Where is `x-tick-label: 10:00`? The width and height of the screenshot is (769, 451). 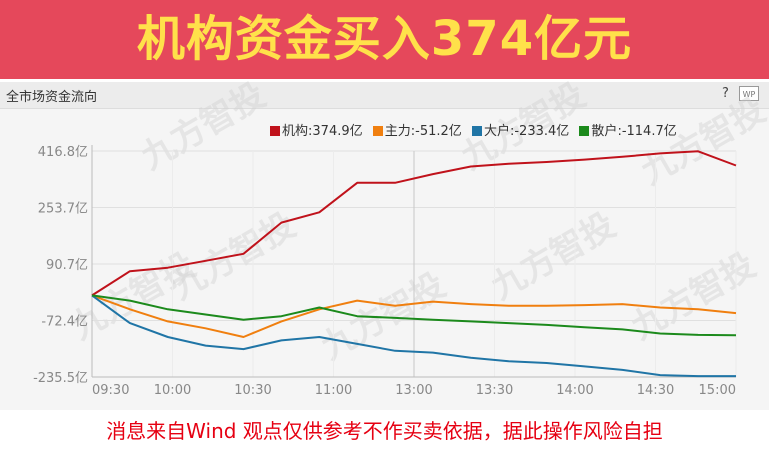
x-tick-label: 10:00 is located at coordinates (172, 390).